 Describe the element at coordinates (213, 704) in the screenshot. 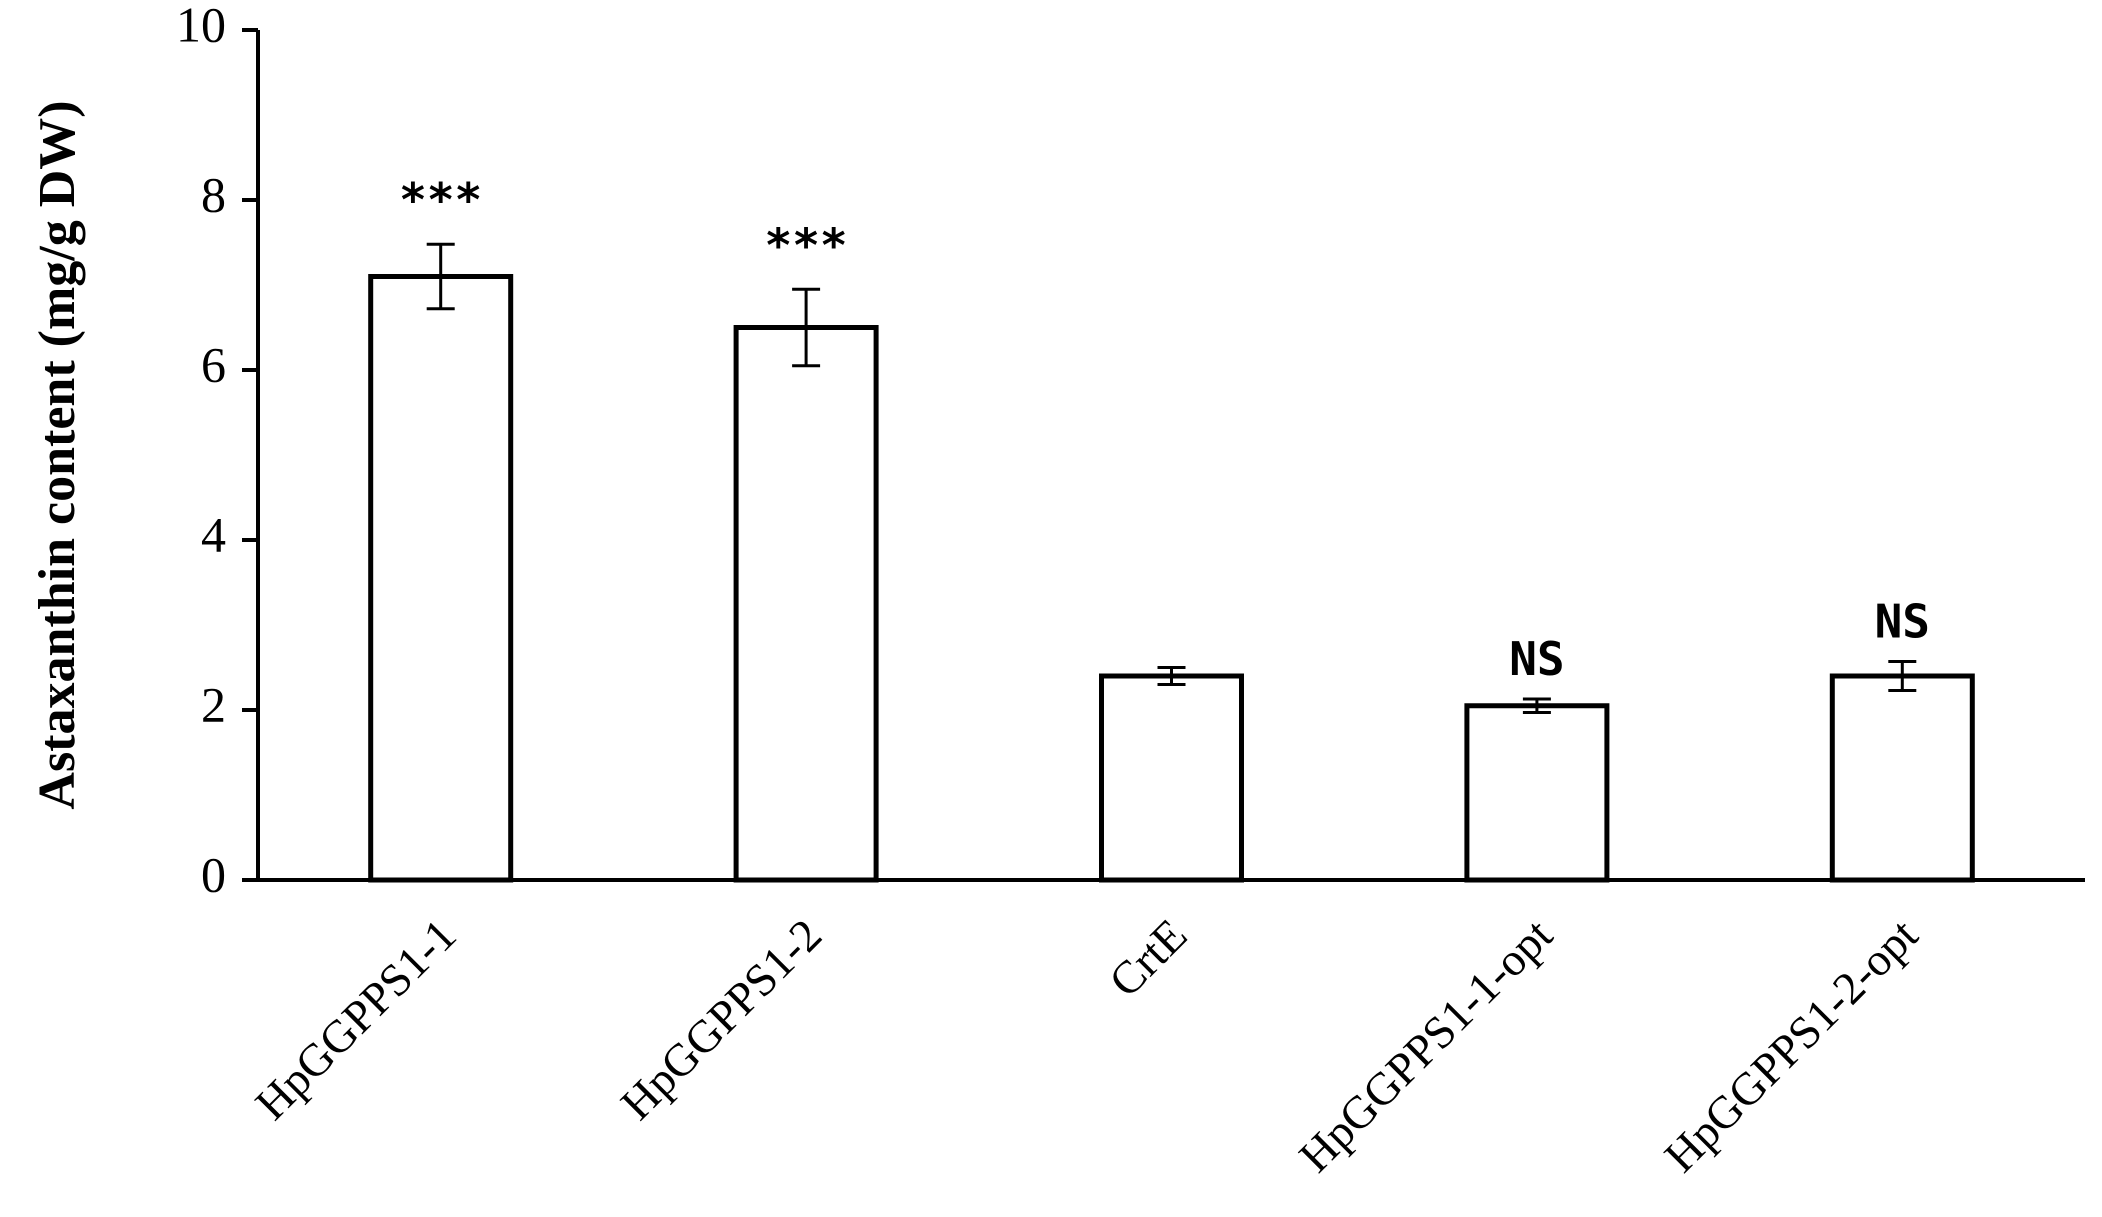

I see `y-tick-label: 2` at that location.